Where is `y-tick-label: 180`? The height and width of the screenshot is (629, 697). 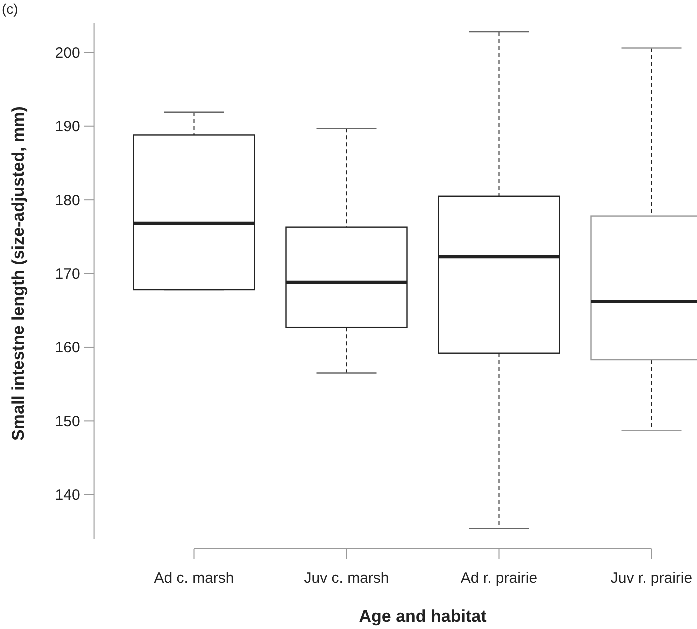
y-tick-label: 180 is located at coordinates (67, 201).